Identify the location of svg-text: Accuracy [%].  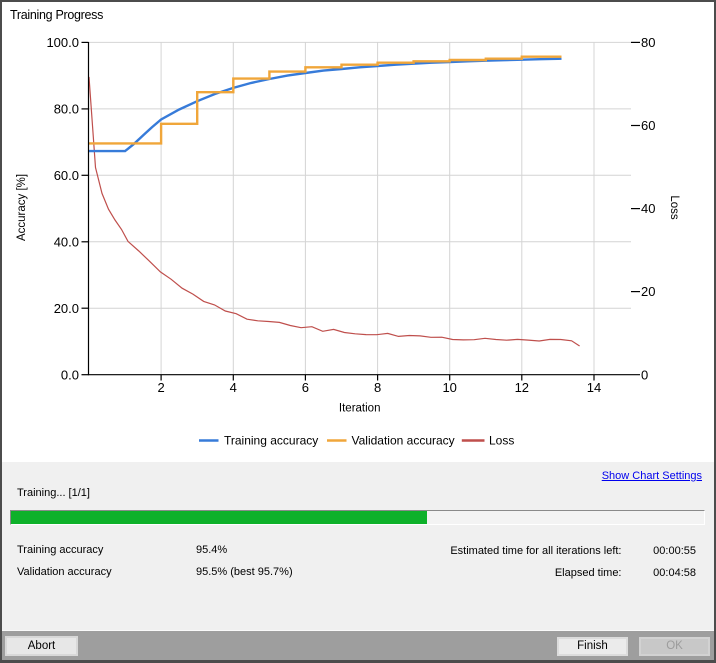
(22, 207).